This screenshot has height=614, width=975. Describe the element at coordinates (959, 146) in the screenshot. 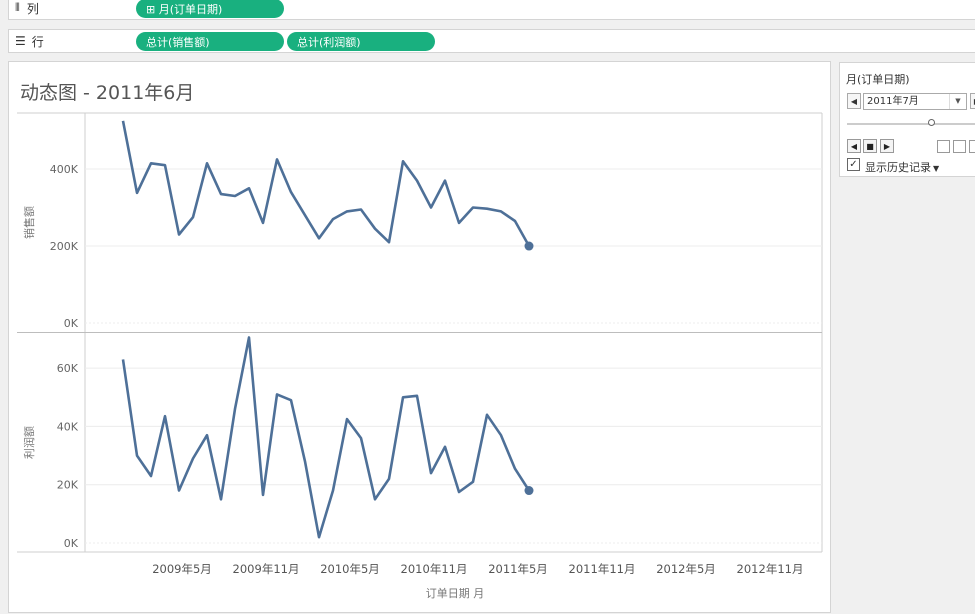

I see `speed-medium-icon` at that location.